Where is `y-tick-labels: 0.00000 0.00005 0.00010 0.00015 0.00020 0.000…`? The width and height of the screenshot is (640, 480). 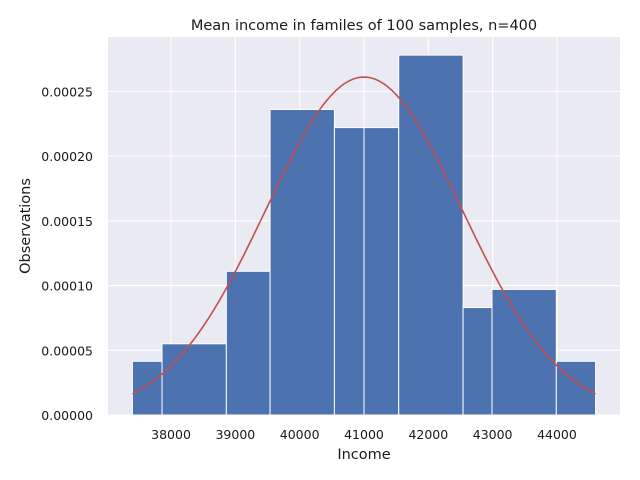
y-tick-labels: 0.00000 0.00005 0.00010 0.00015 0.00020 0.000… is located at coordinates (67, 253).